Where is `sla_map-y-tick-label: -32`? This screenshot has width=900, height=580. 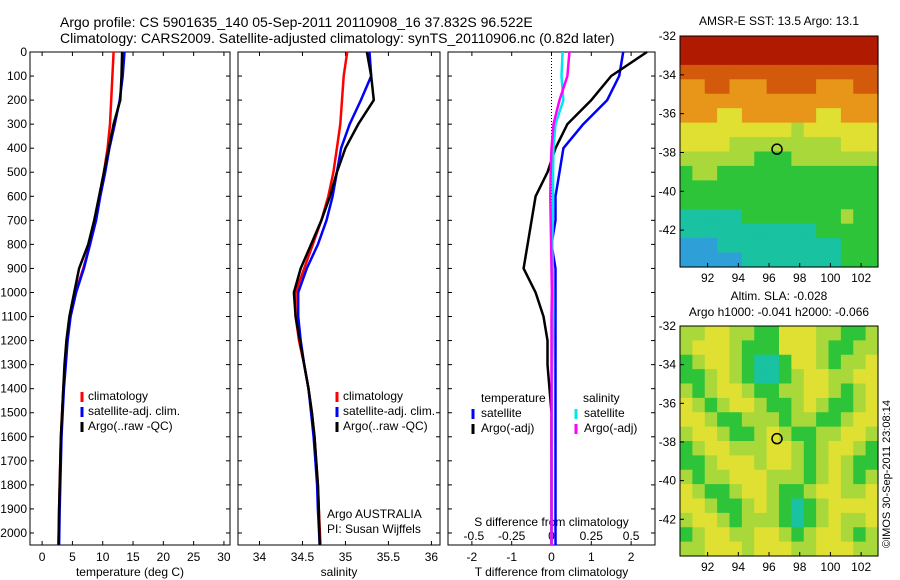
sla_map-y-tick-label: -32 is located at coordinates (668, 326).